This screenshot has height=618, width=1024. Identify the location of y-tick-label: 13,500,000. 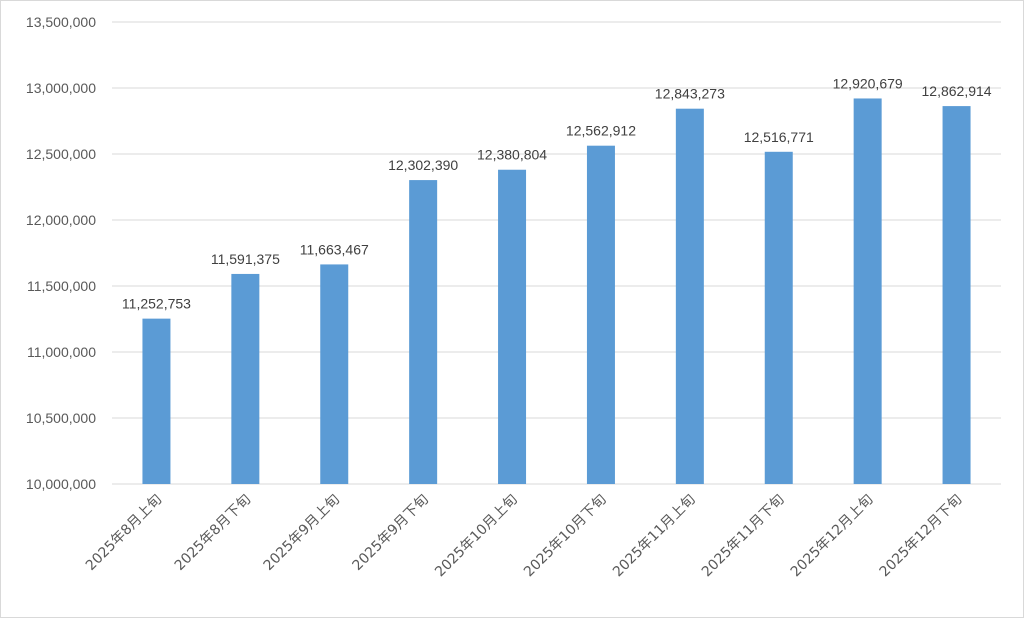
(61, 22).